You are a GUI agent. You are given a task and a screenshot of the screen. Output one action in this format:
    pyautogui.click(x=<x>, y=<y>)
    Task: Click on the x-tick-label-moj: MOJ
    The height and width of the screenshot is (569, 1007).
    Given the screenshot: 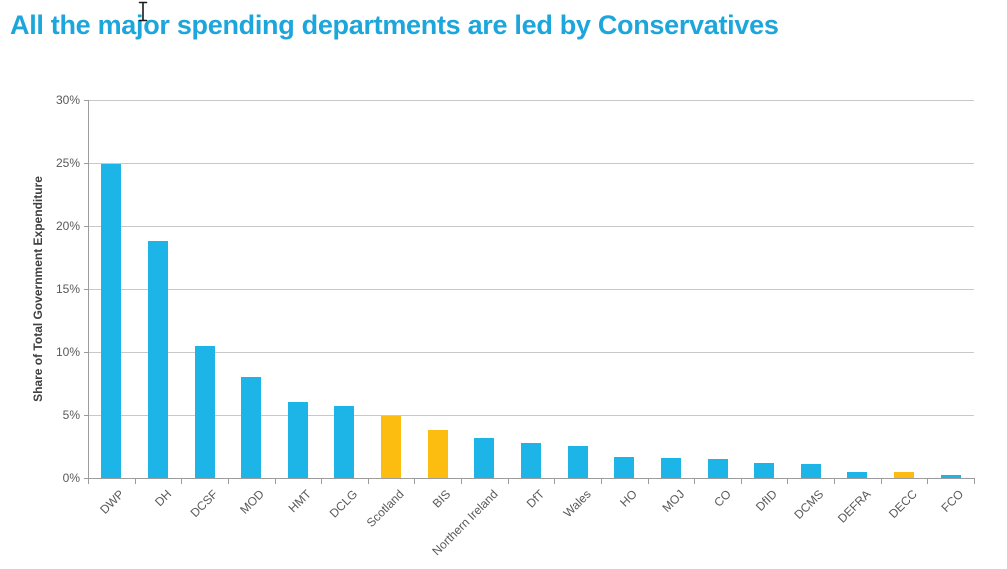 What is the action you would take?
    pyautogui.click(x=672, y=501)
    